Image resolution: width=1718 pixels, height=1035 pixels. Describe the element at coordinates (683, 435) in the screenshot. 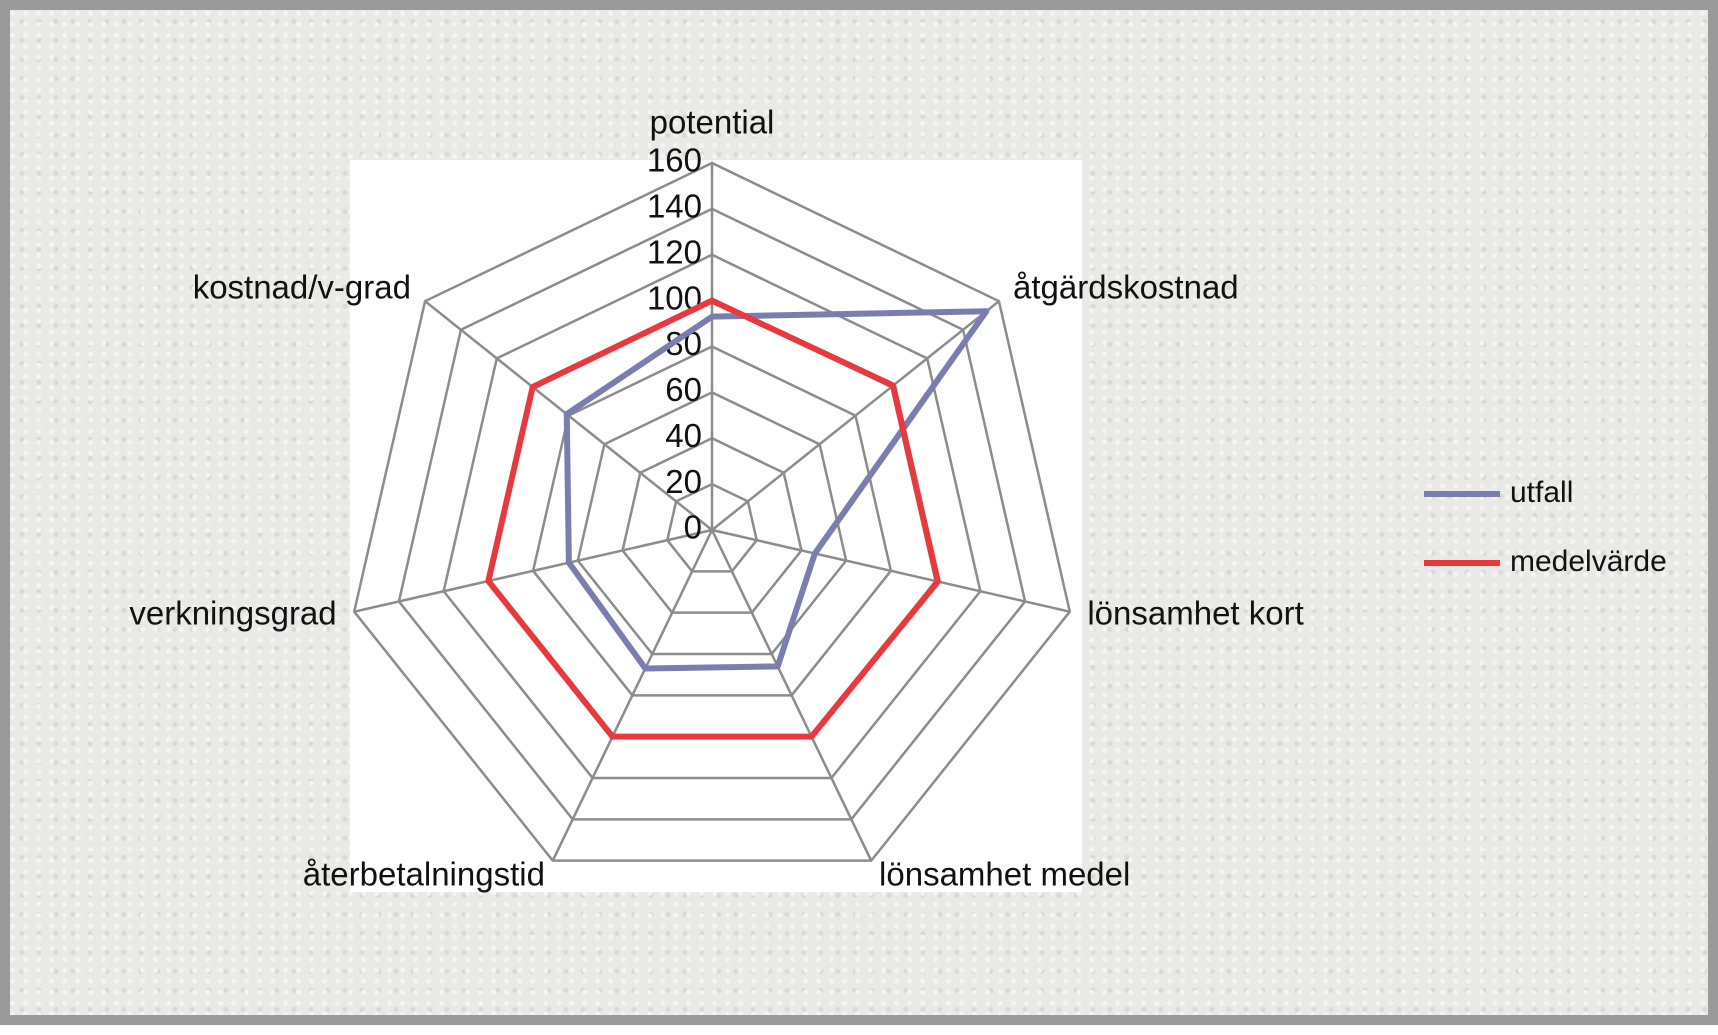

I see `y-tick-label: 40` at that location.